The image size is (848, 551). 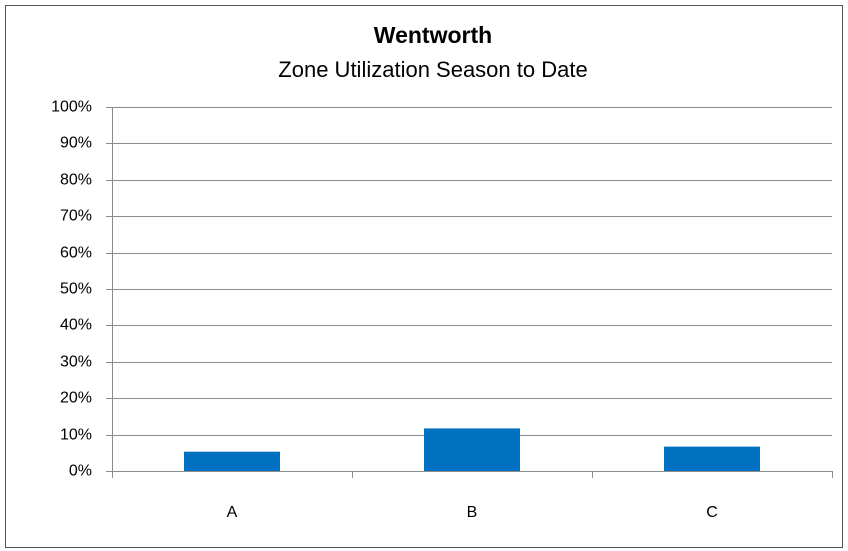 I want to click on y-tick-label: 100%, so click(x=71, y=107).